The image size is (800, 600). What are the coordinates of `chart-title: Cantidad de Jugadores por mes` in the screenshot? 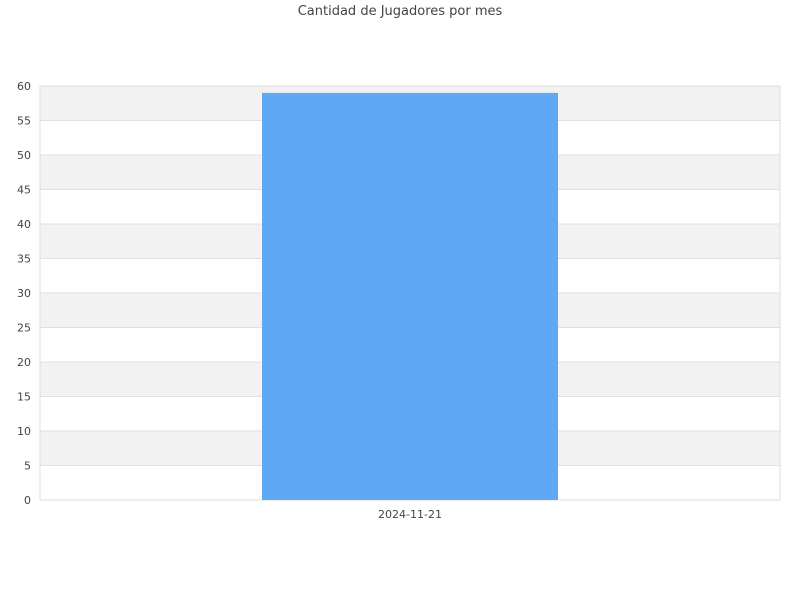 It's located at (400, 11).